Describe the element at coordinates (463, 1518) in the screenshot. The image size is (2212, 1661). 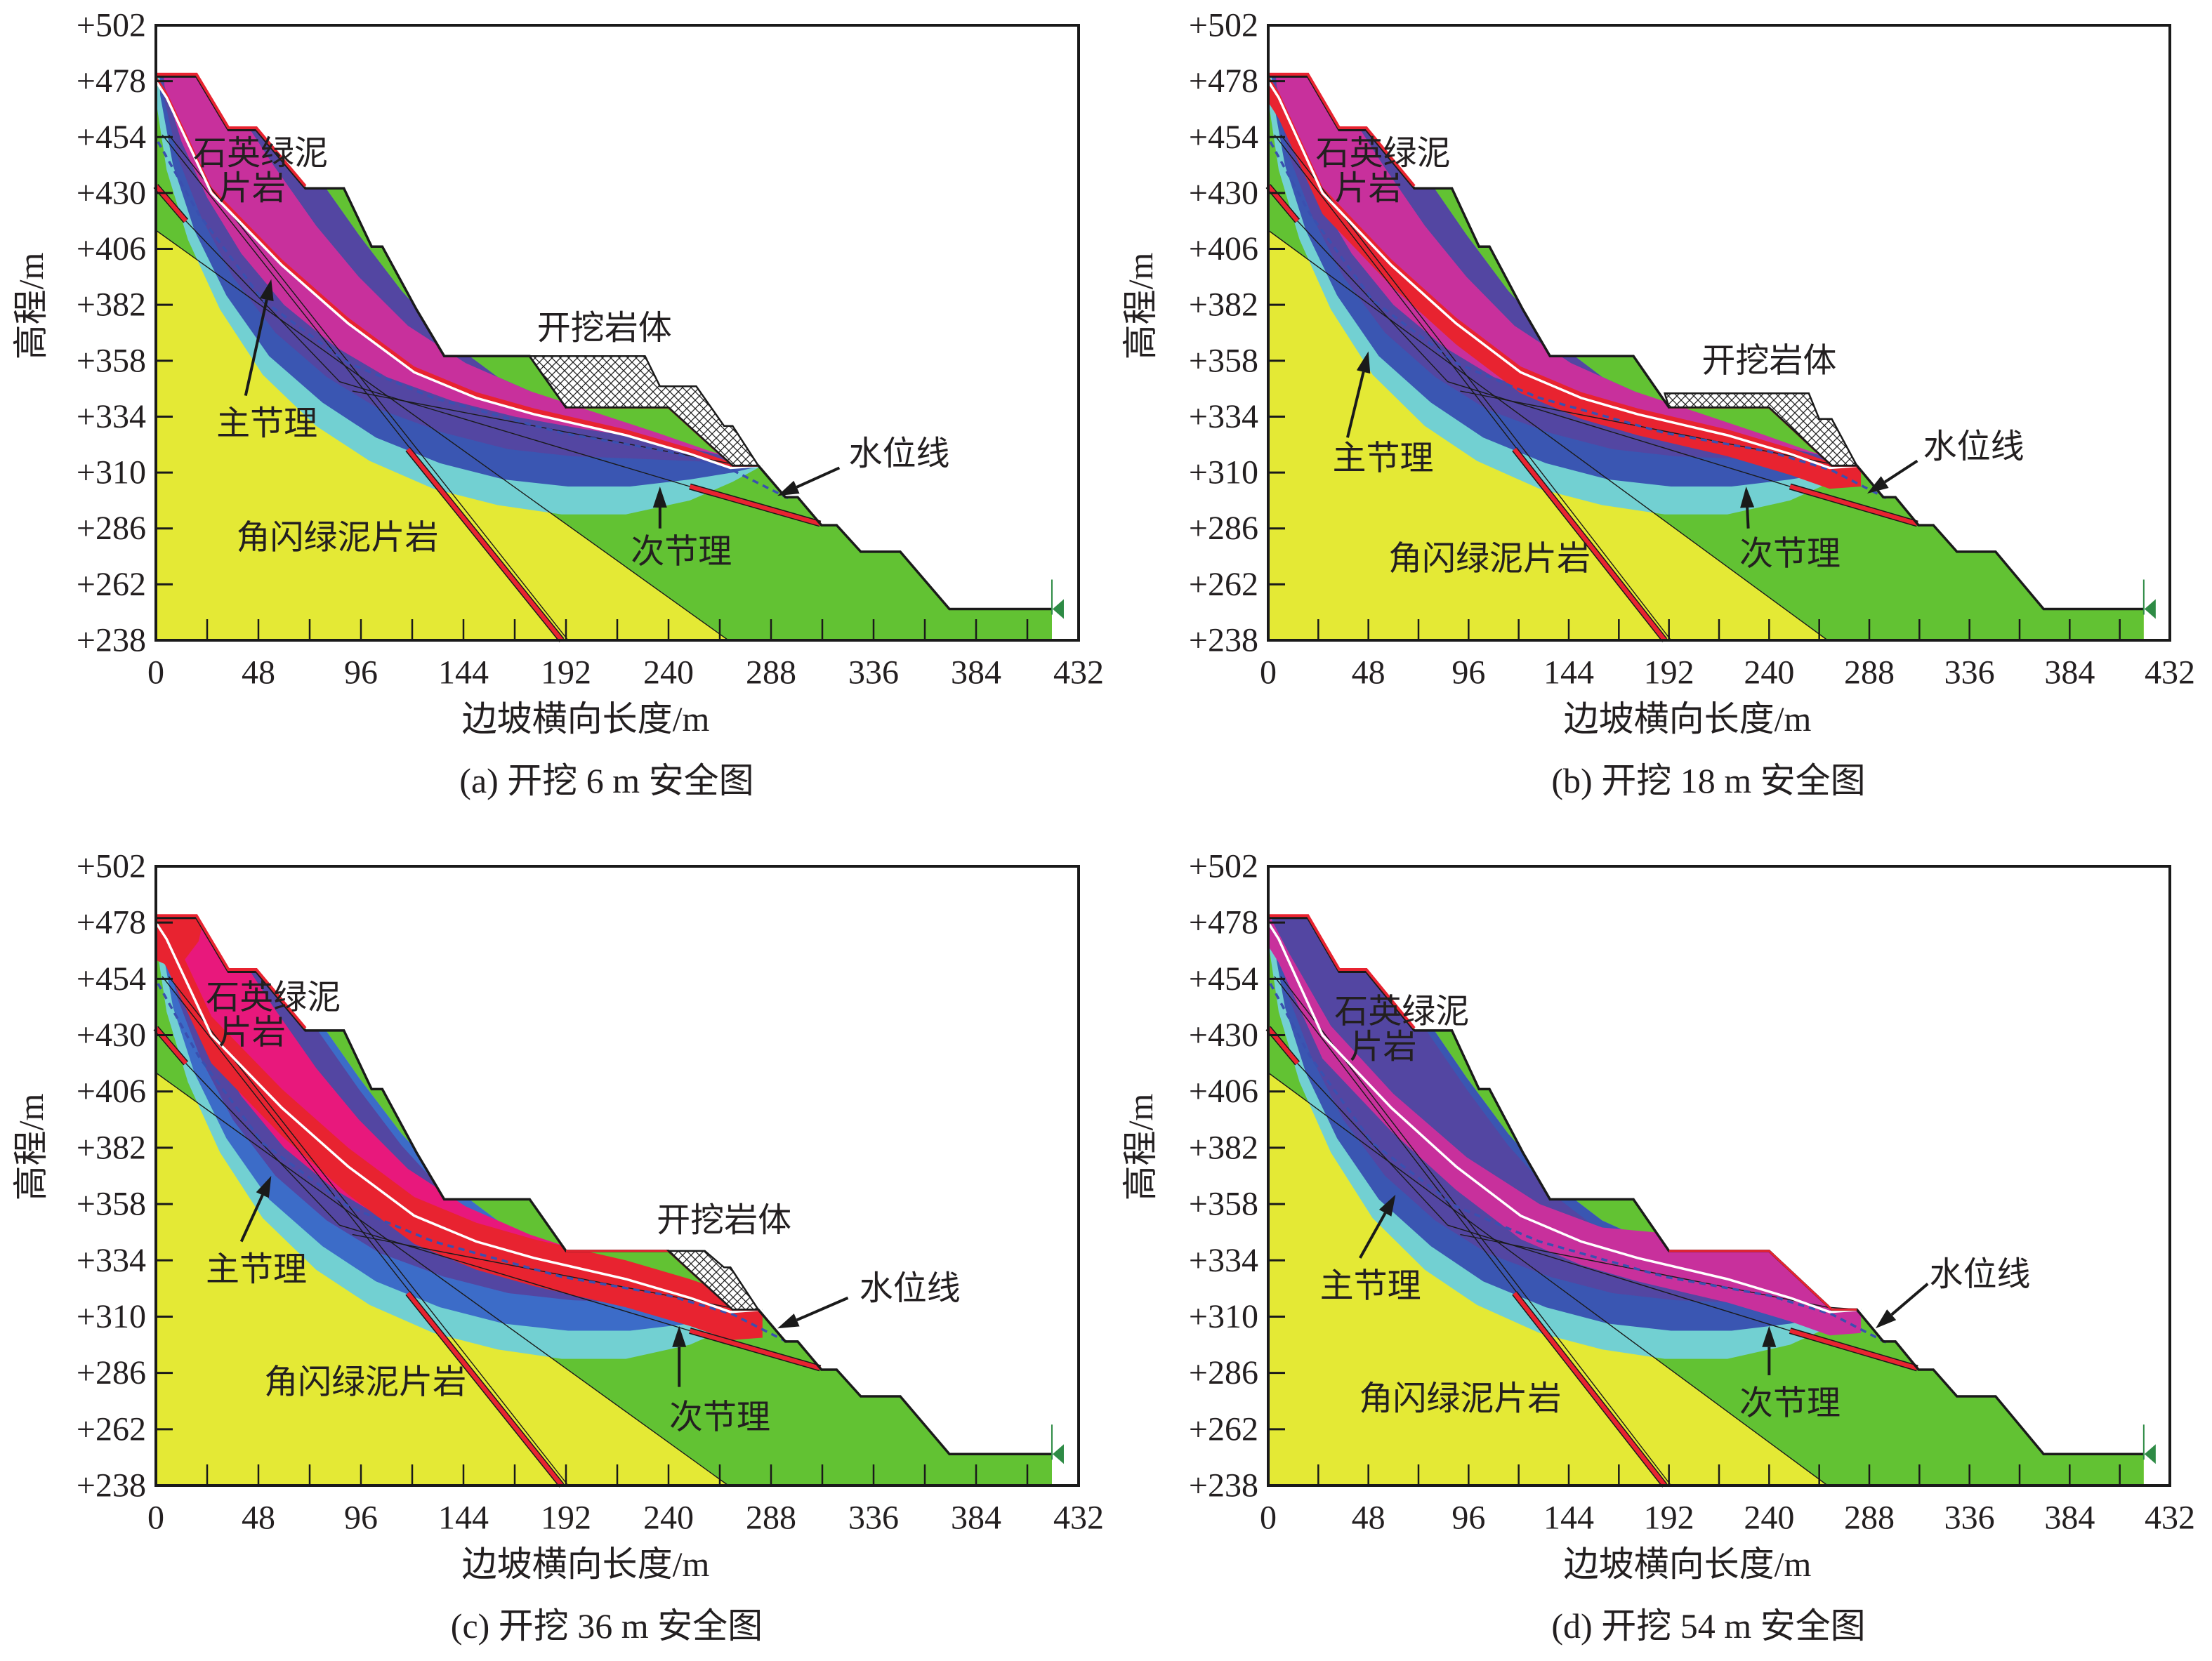
I see `x-tick-label: 144` at that location.